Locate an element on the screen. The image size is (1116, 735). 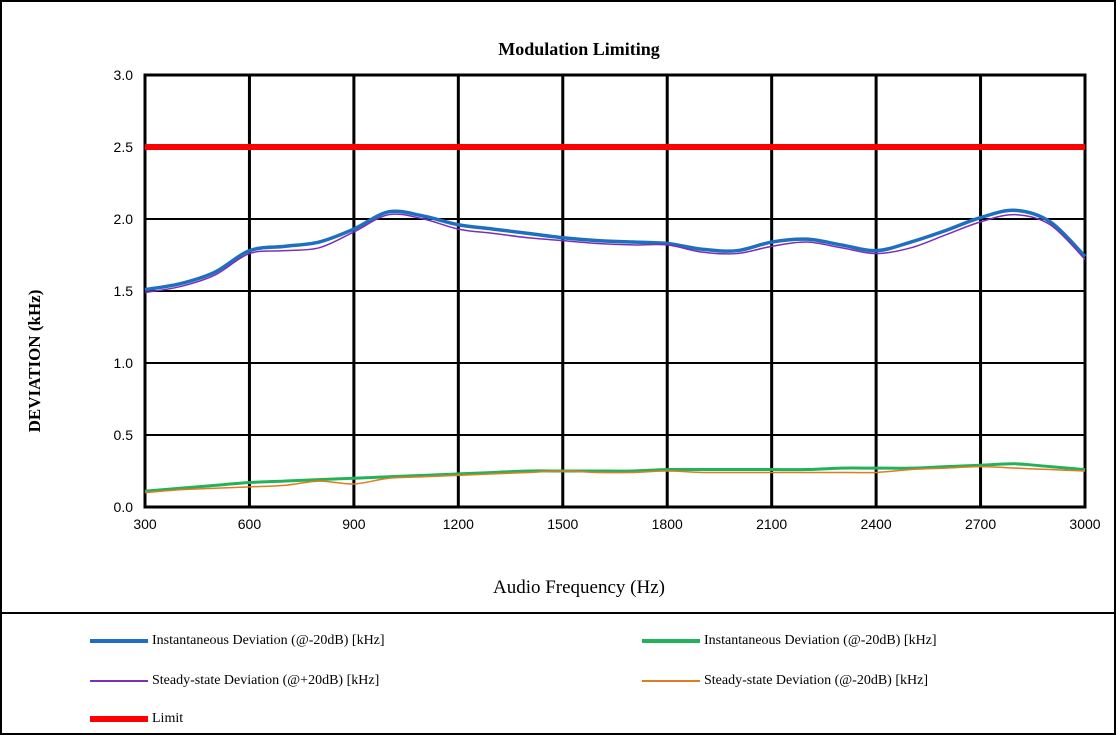
x-tick-label: 1800 is located at coordinates (667, 524).